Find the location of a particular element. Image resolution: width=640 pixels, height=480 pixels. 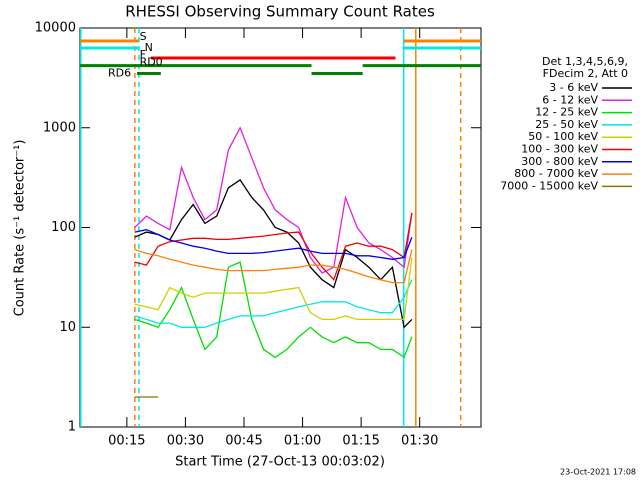

x-axis-label: Start Time (27-Oct-13 00:03:02) is located at coordinates (280, 462).